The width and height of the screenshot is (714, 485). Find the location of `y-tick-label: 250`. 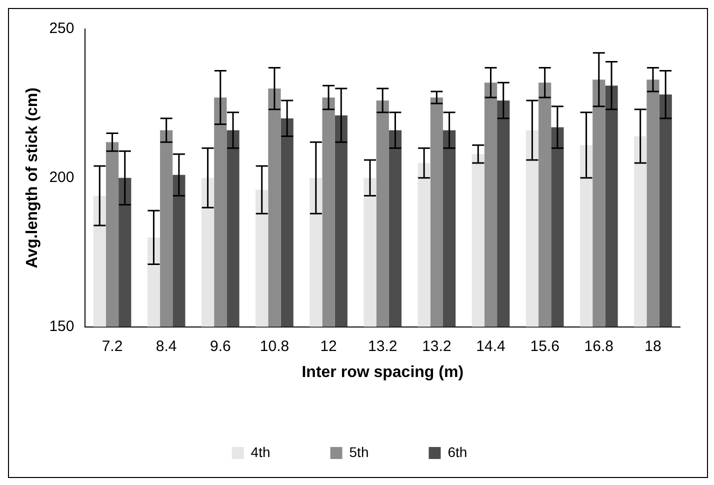

y-tick-label: 250 is located at coordinates (61, 29).